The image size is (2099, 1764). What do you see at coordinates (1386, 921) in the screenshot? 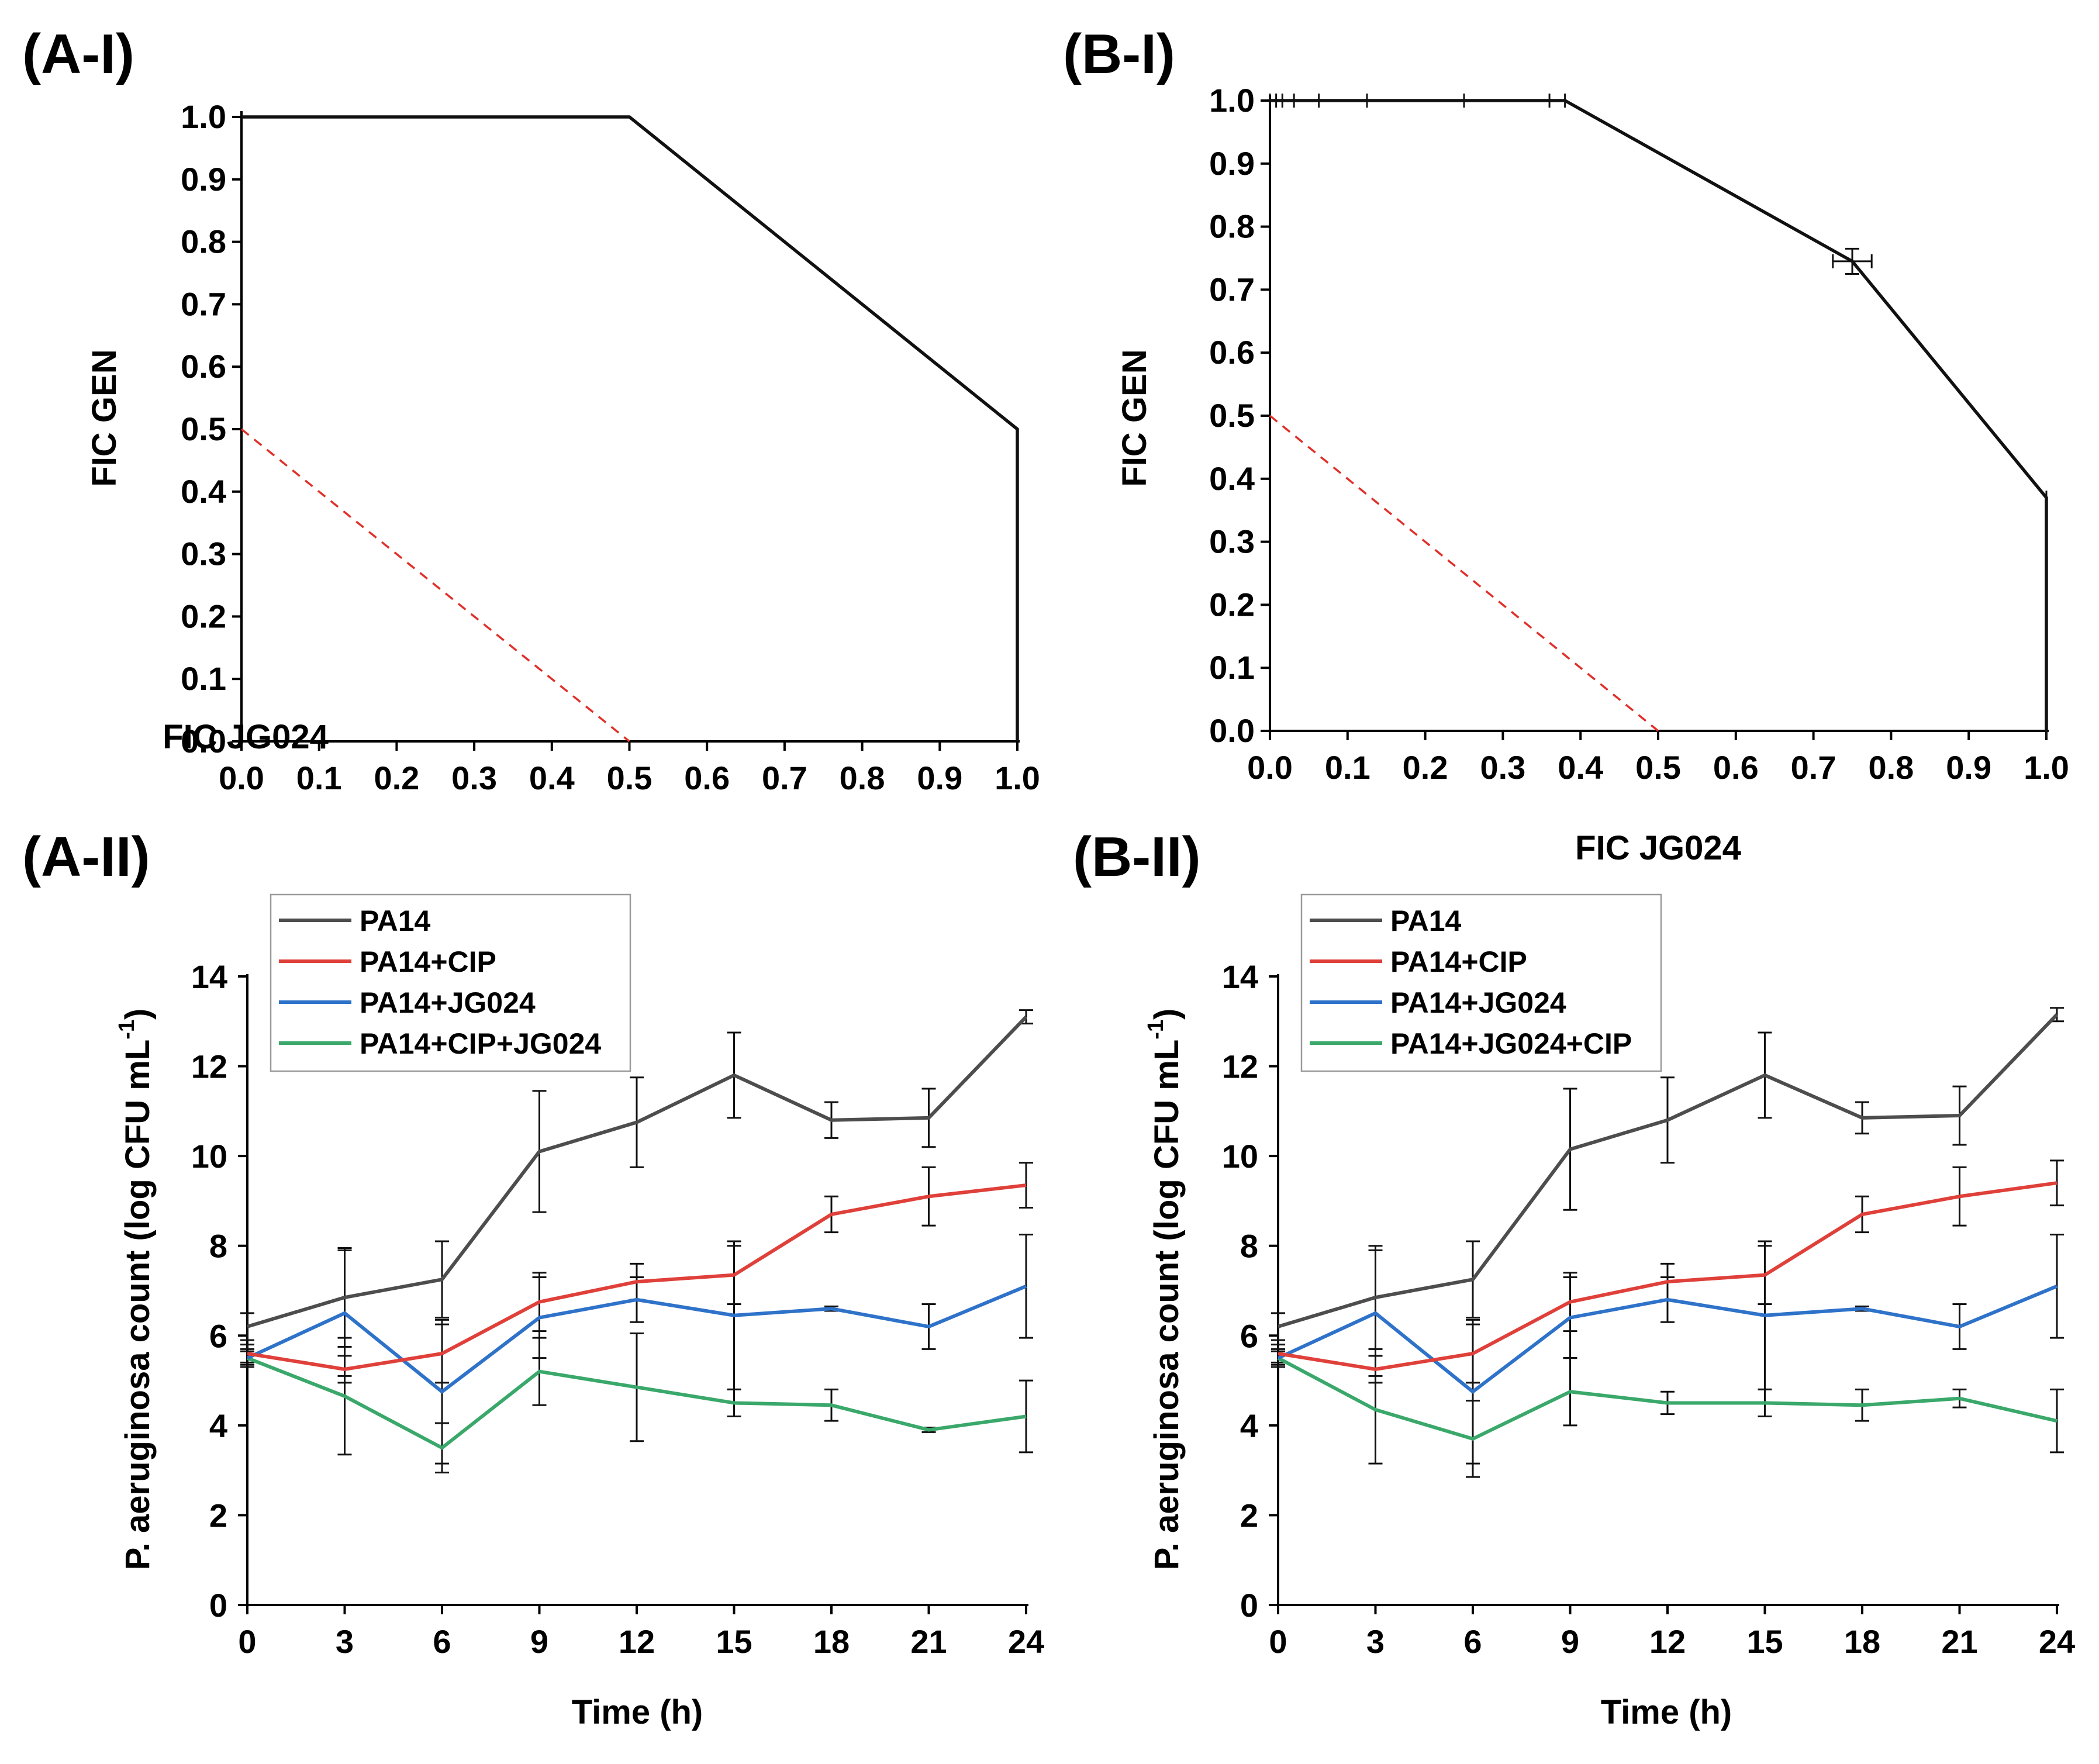
I see `legend-item: PA14` at bounding box center [1386, 921].